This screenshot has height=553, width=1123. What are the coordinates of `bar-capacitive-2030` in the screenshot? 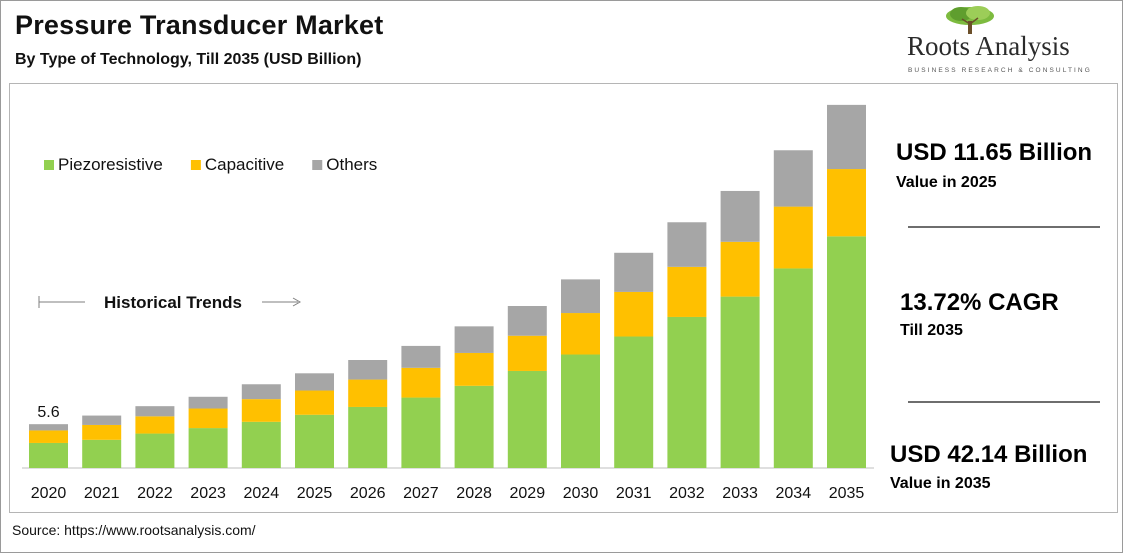 It's located at (580, 334).